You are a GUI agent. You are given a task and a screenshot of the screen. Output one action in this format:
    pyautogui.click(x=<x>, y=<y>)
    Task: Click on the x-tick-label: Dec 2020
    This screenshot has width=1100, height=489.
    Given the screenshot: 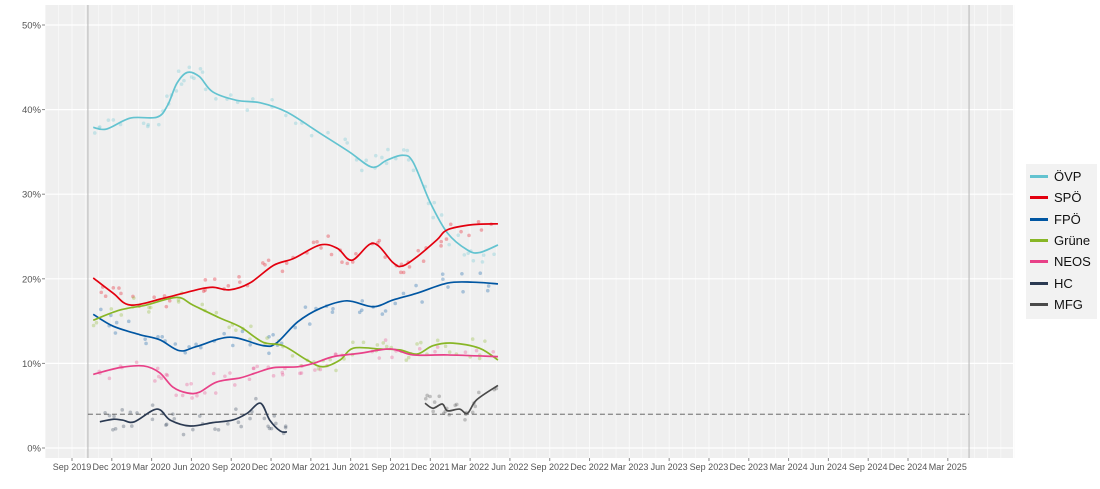 What is the action you would take?
    pyautogui.click(x=271, y=467)
    